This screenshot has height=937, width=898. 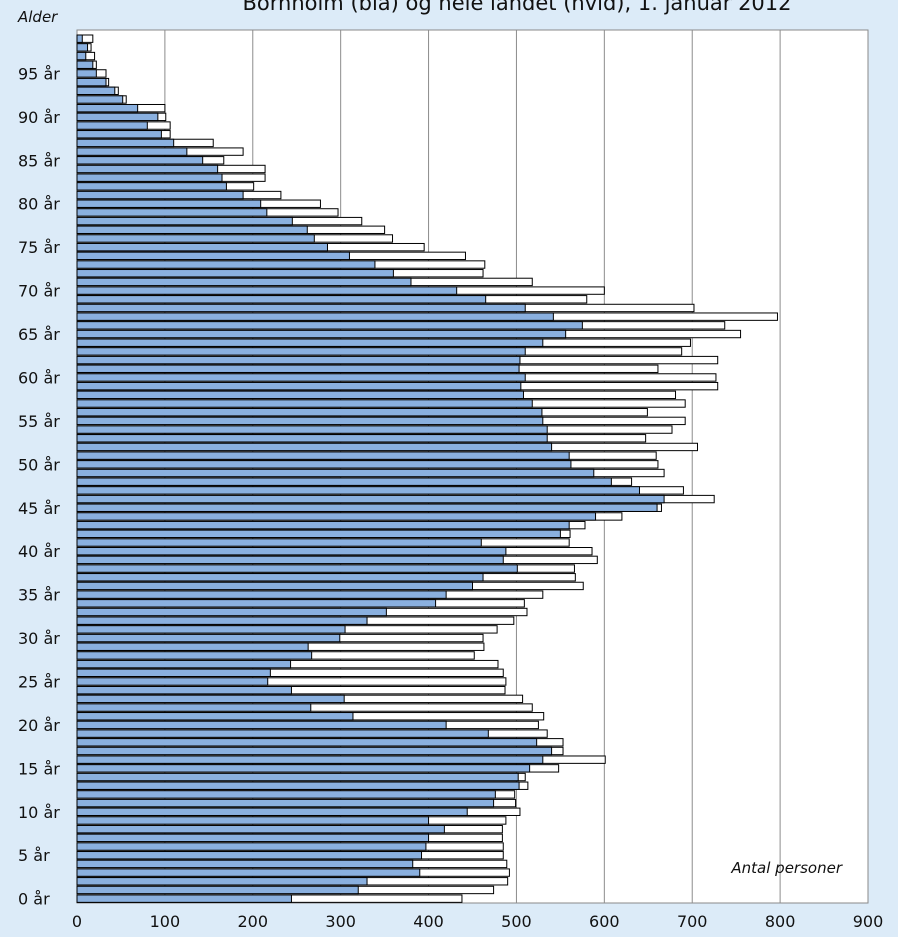 I want to click on y-tick-label: 60 år, so click(x=39, y=377).